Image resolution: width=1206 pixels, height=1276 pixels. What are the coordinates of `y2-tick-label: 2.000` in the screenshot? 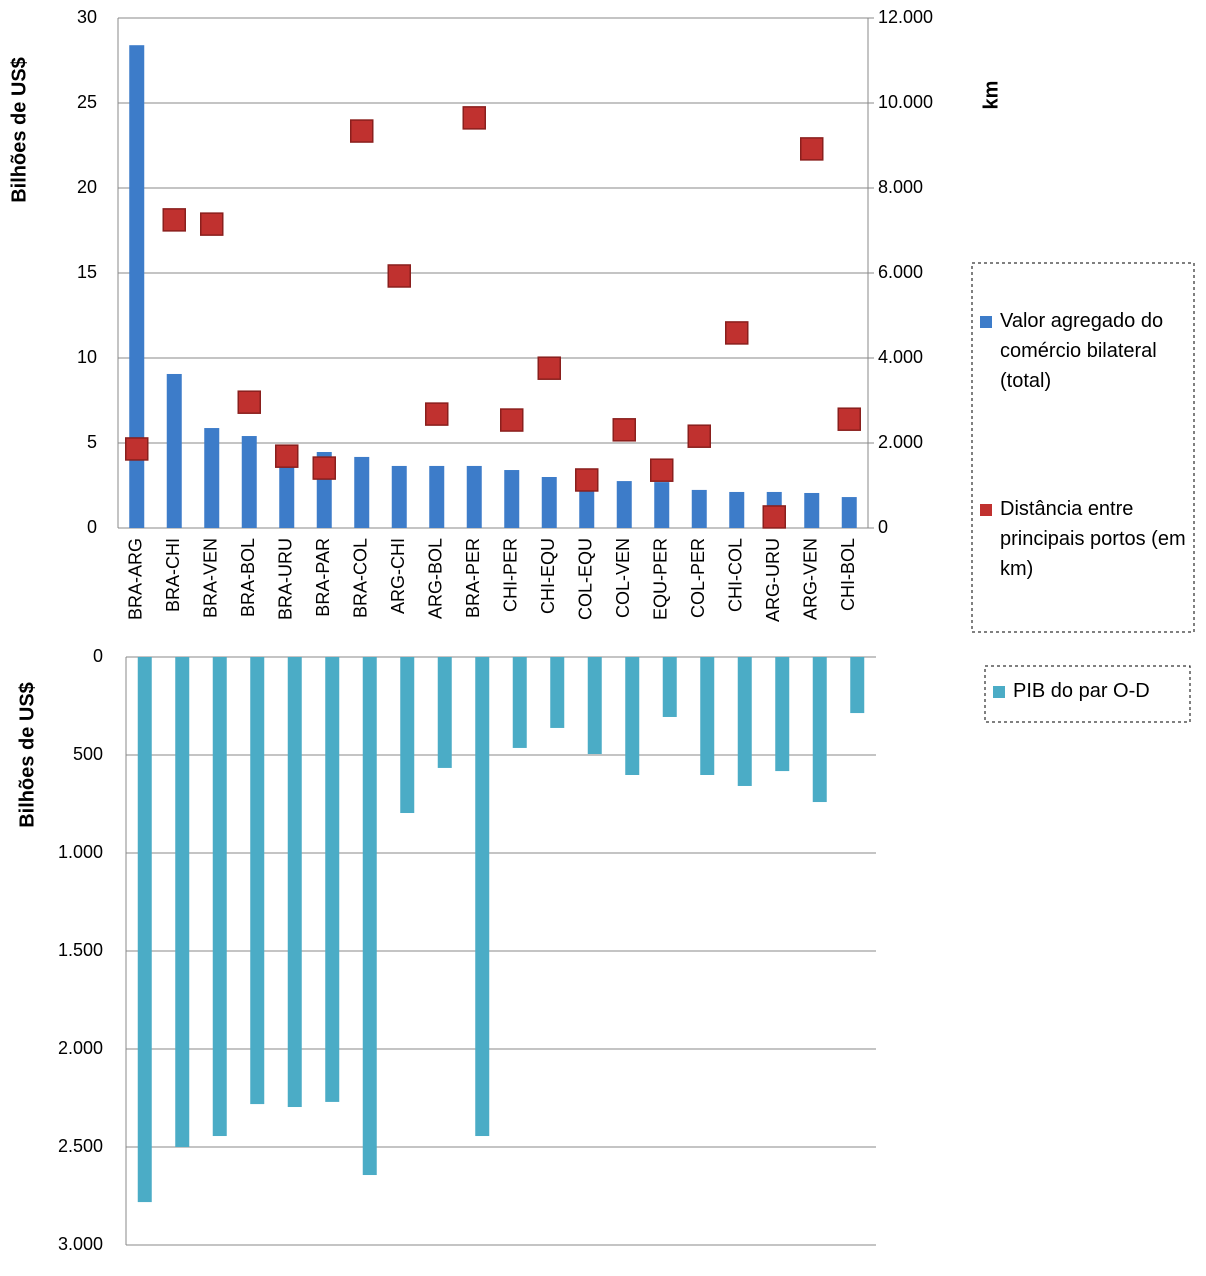 It's located at (900, 442).